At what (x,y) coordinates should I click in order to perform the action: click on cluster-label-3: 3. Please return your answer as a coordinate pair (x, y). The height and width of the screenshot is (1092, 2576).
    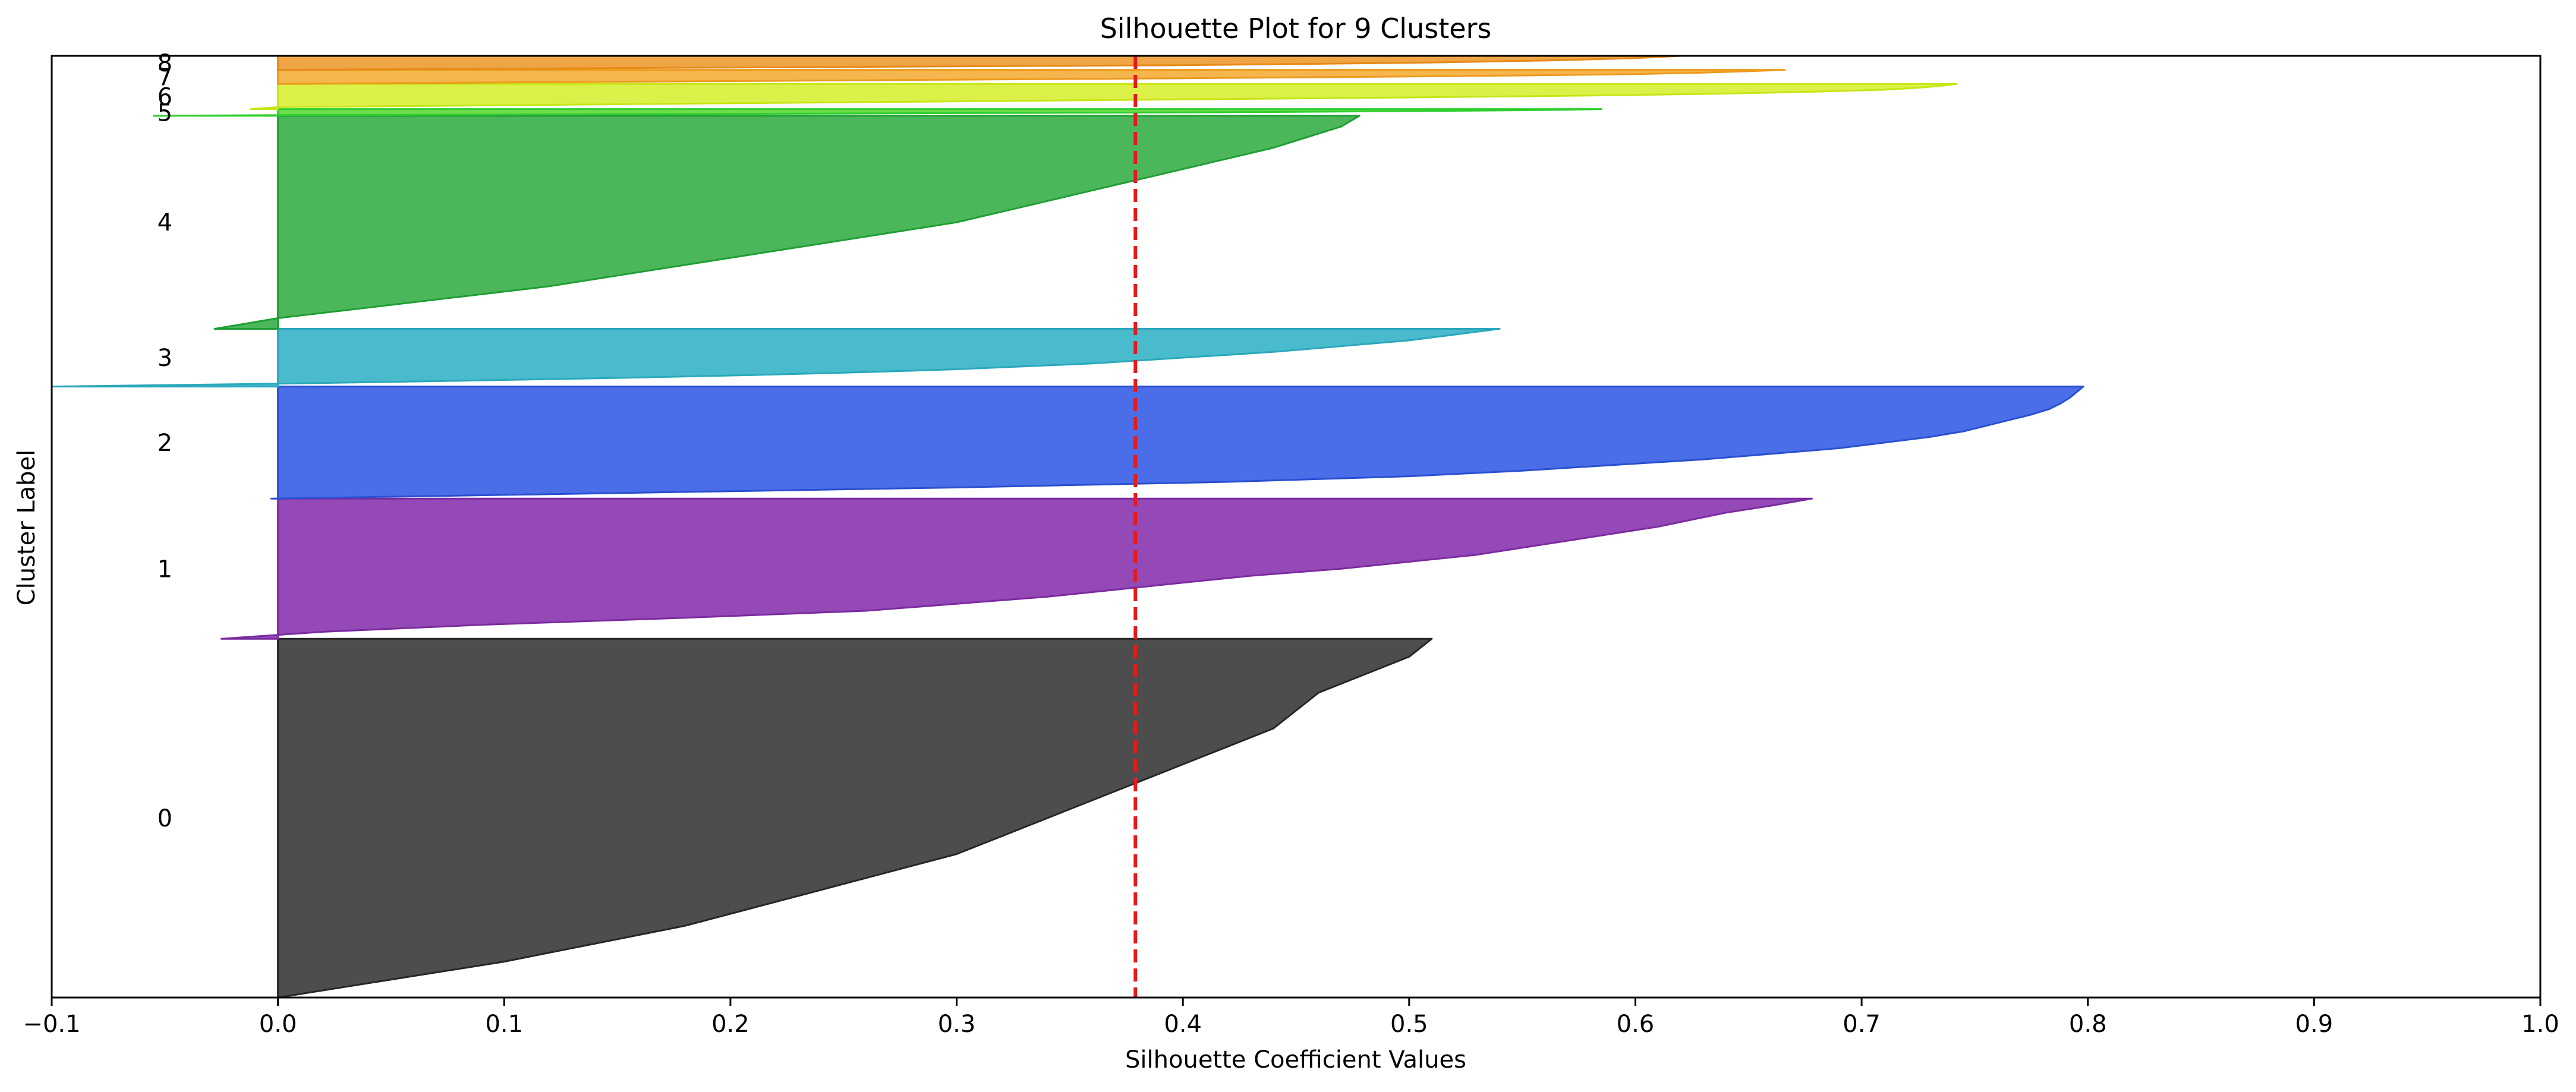
    Looking at the image, I should click on (165, 358).